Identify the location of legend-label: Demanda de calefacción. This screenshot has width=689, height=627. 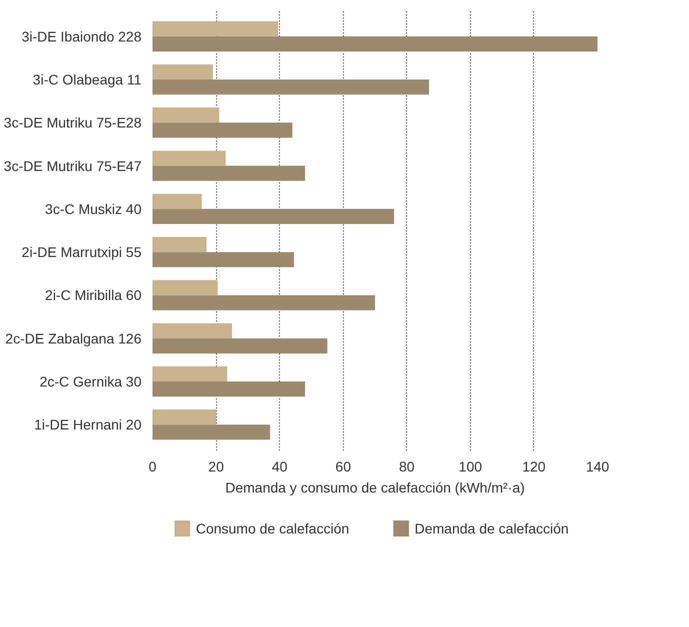
(491, 528).